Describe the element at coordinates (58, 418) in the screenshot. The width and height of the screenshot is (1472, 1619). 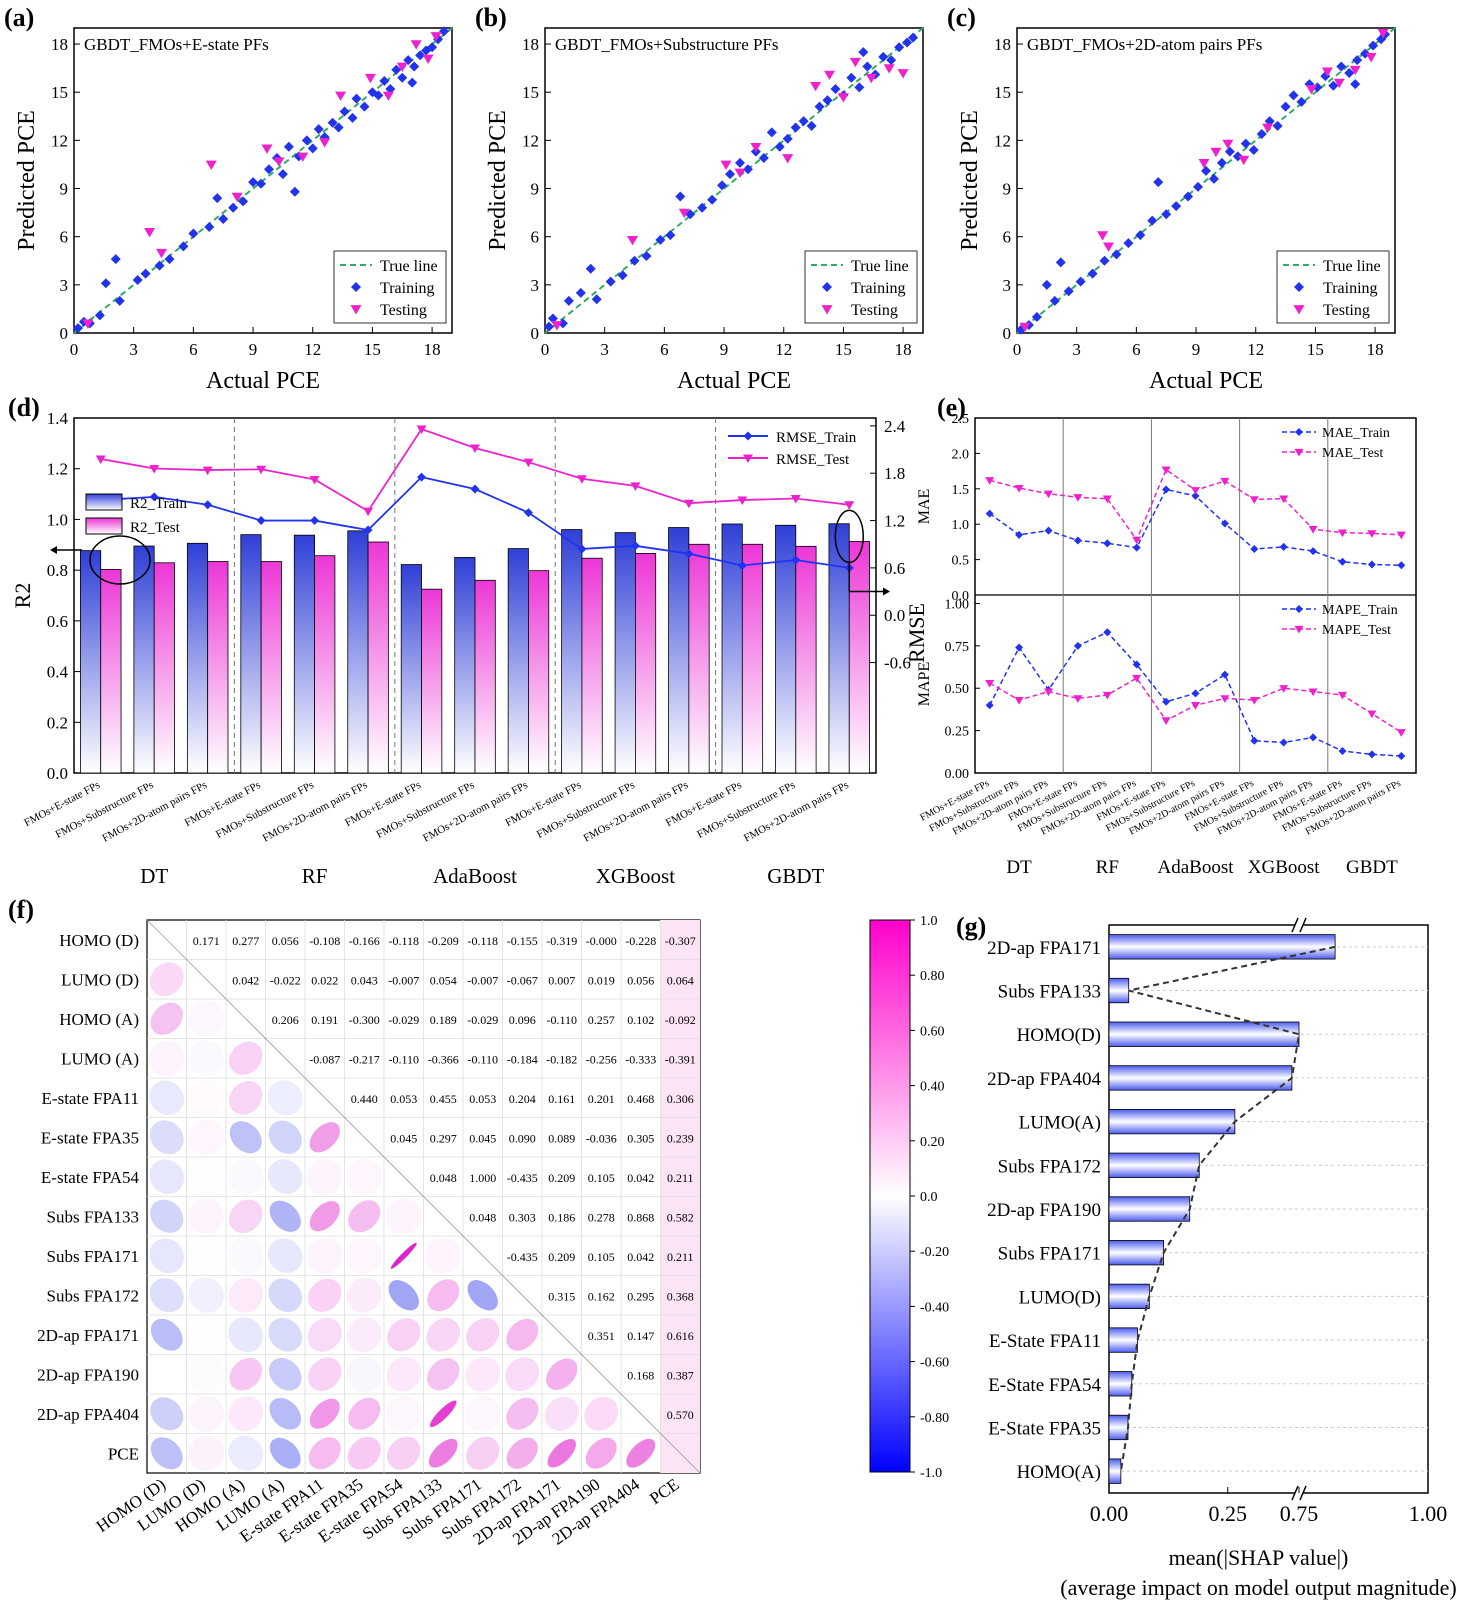
I see `y-tick-label: 1.4` at that location.